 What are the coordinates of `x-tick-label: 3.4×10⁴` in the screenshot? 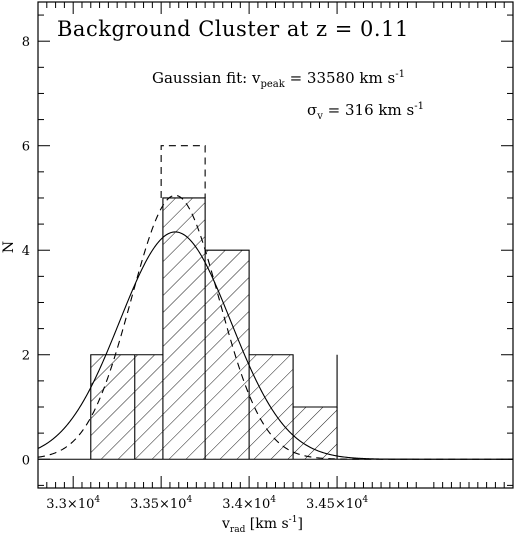 It's located at (249, 503).